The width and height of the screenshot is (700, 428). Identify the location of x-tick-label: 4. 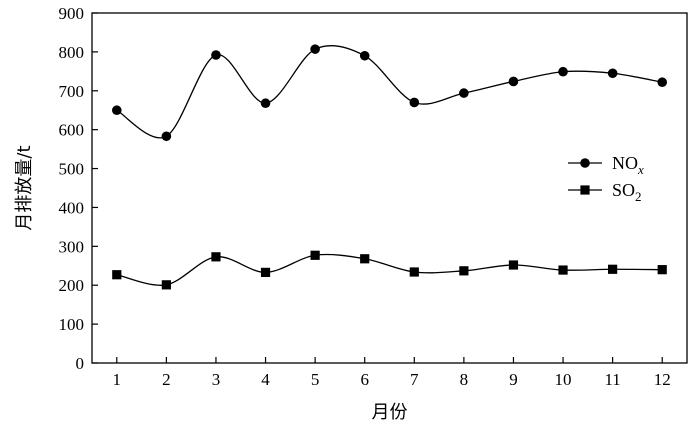
(265, 379).